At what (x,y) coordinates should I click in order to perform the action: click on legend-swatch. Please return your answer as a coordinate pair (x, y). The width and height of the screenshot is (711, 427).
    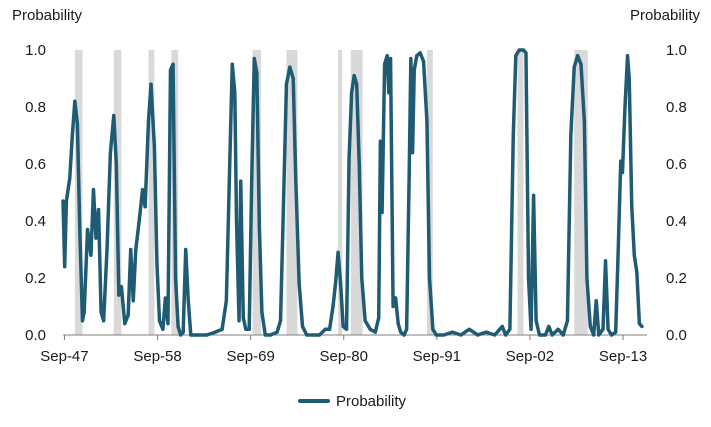
    Looking at the image, I should click on (314, 401).